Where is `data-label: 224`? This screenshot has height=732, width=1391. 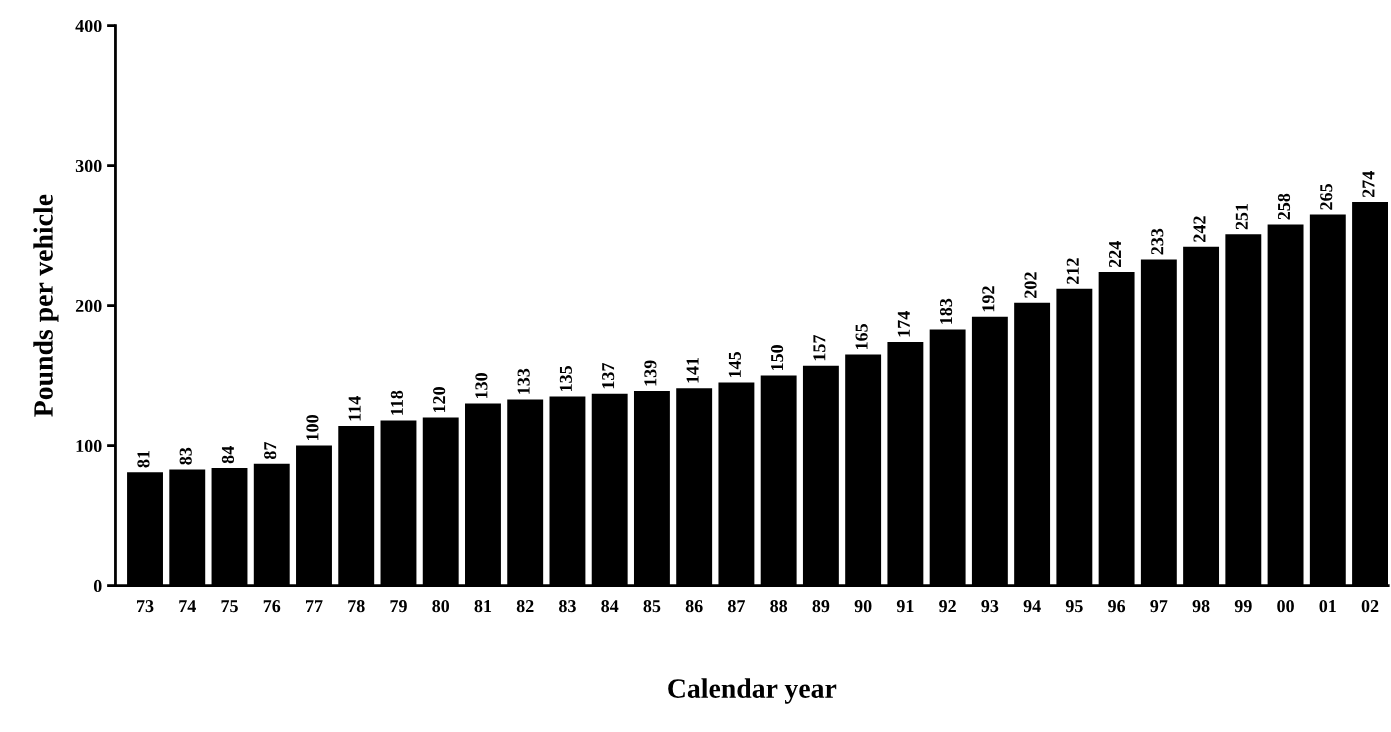
data-label: 224 is located at coordinates (1114, 254).